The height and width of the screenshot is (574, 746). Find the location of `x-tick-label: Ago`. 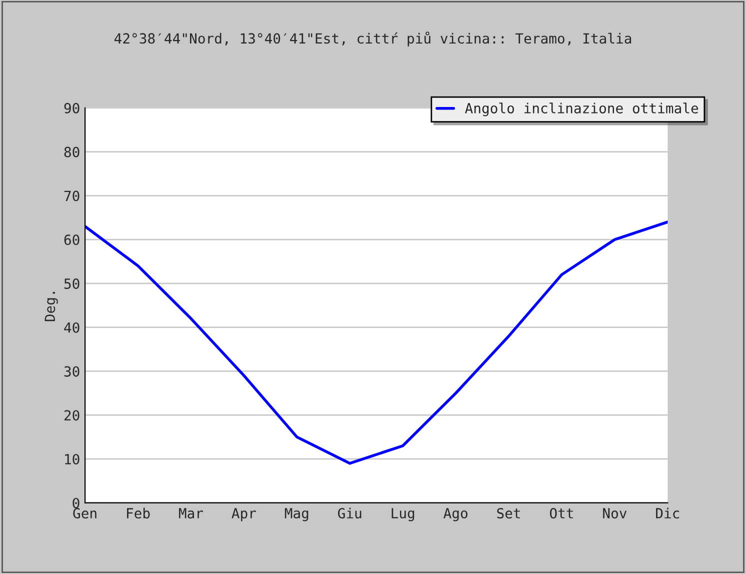

x-tick-label: Ago is located at coordinates (456, 515).